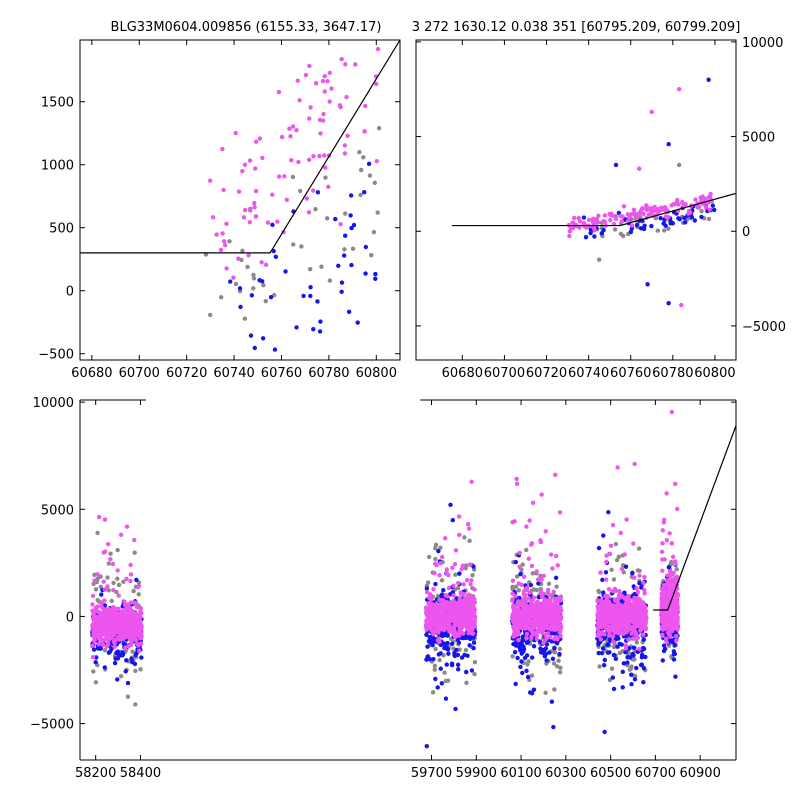  What do you see at coordinates (95, 773) in the screenshot?
I see `x-tick-label: 58200` at bounding box center [95, 773].